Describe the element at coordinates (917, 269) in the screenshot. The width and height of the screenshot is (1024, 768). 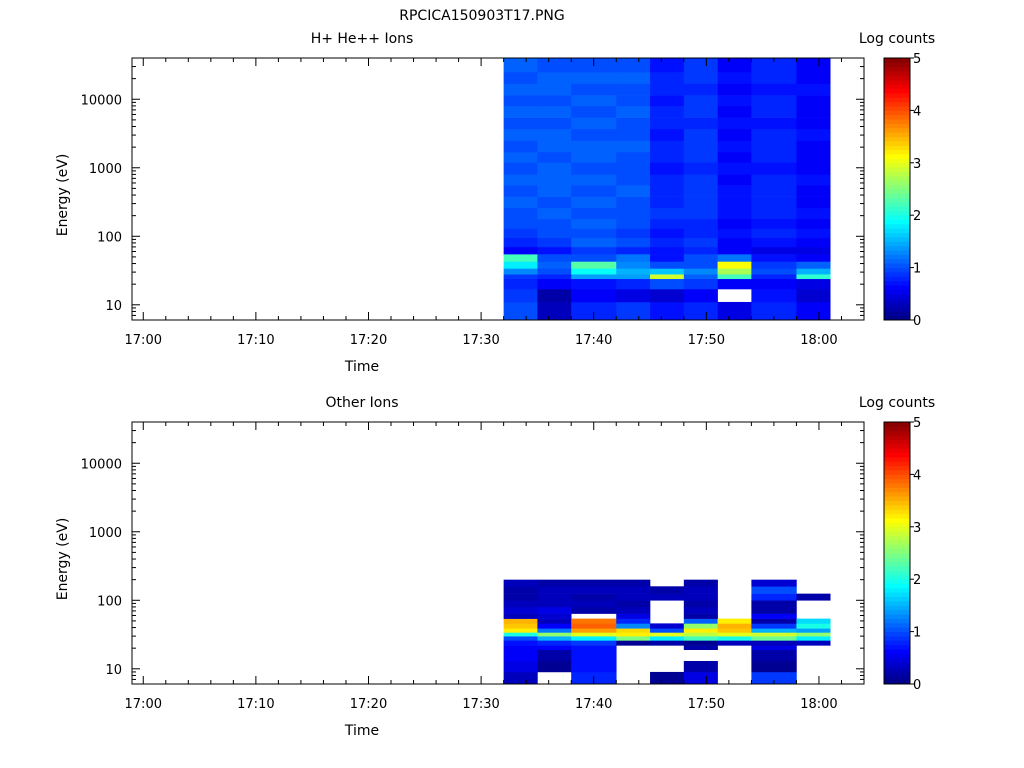
I see `colorbar-tick-label: 1` at that location.